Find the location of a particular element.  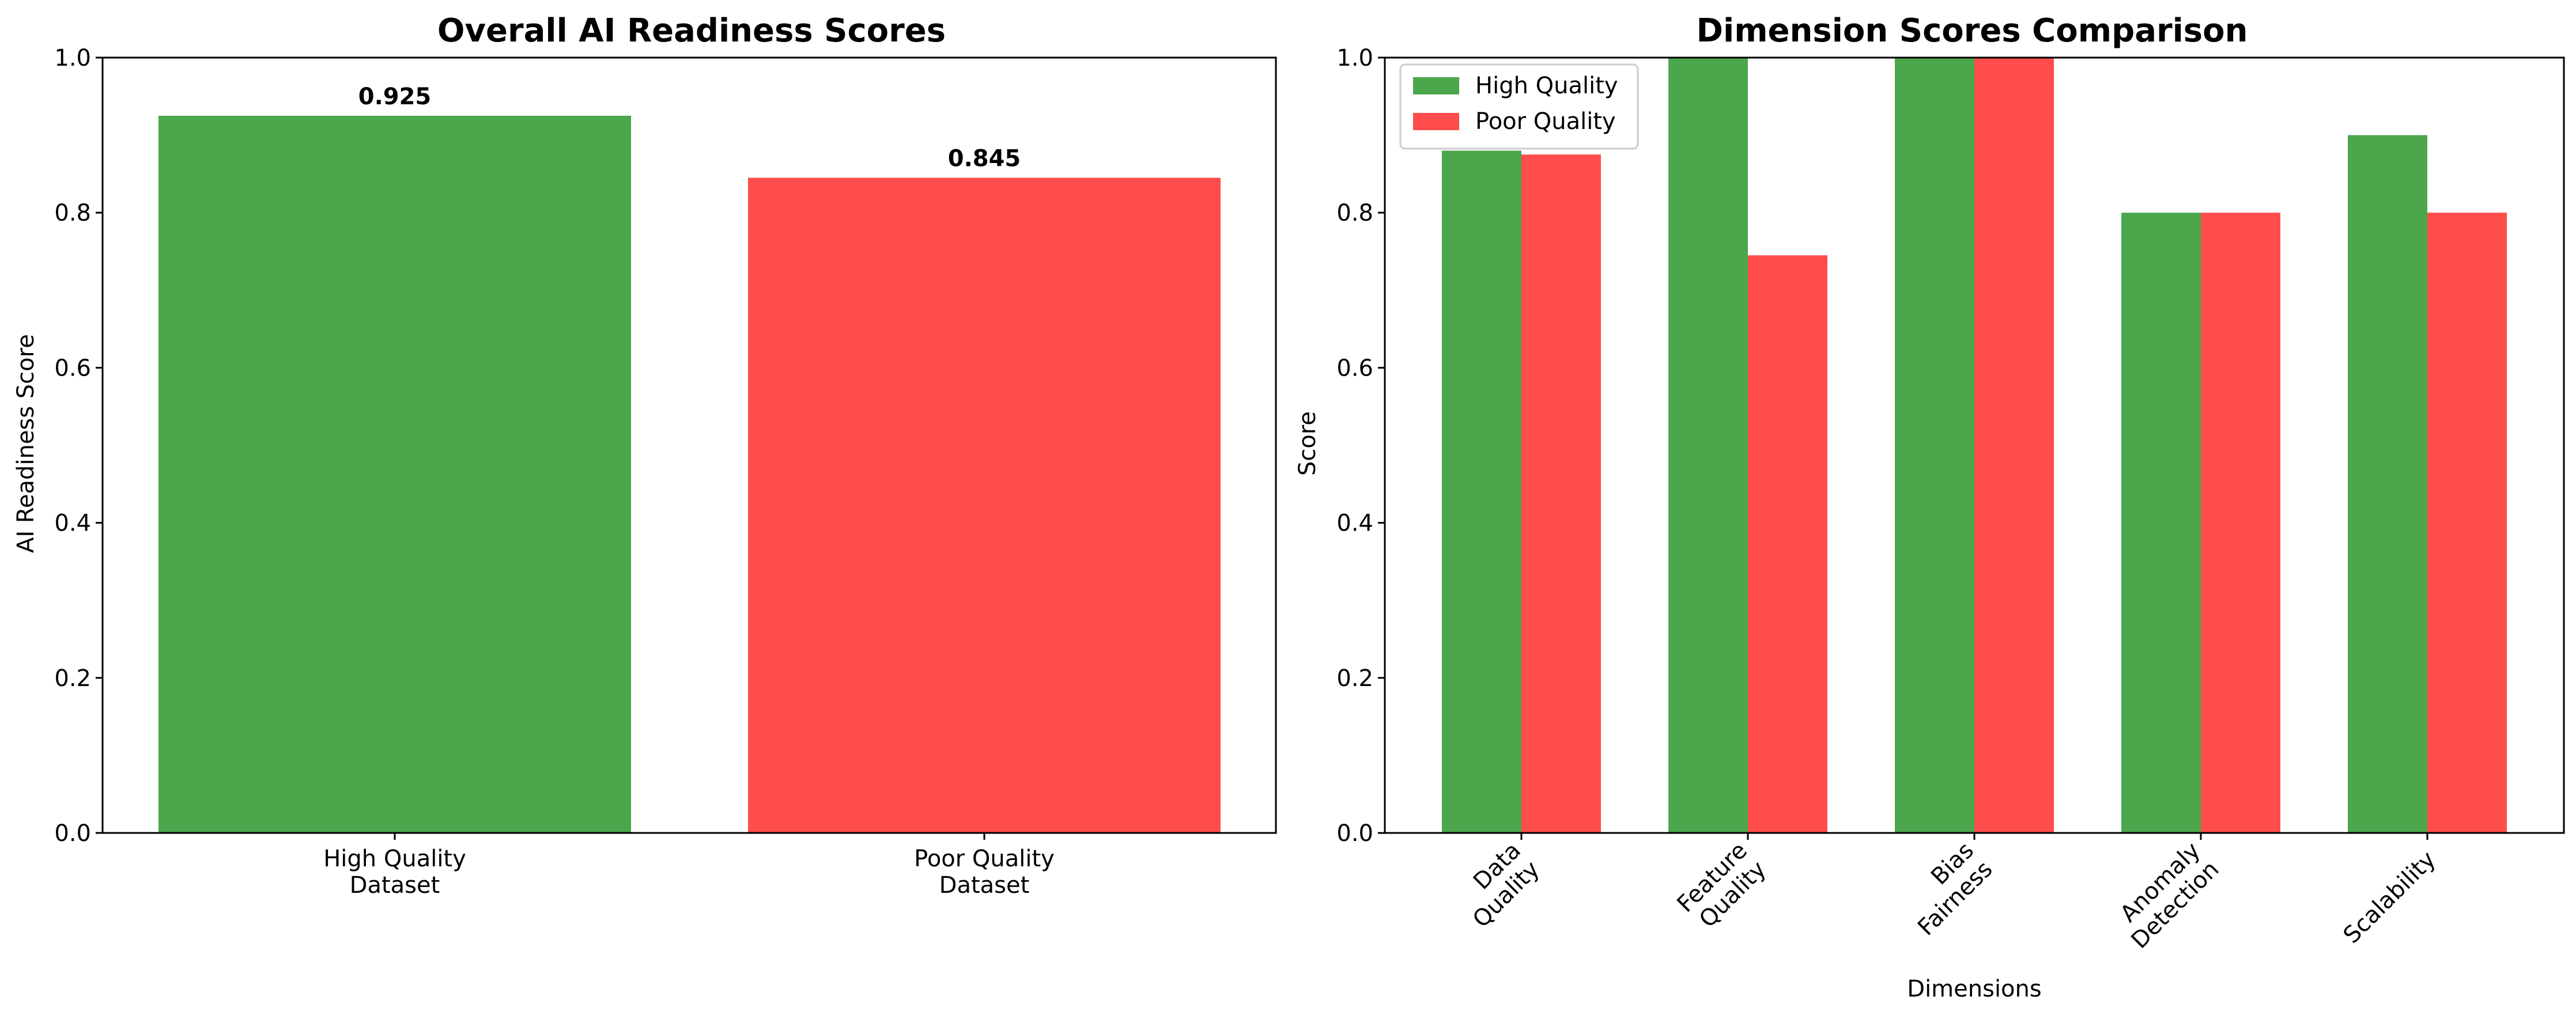

bar-value-label: 0.925 is located at coordinates (395, 97).